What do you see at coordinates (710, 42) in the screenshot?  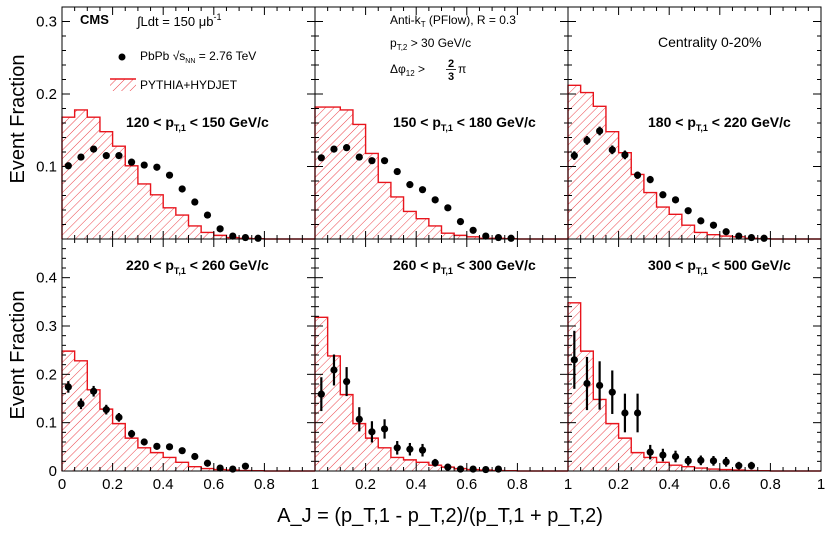 I see `centrality-label: Centrality 0-20%` at bounding box center [710, 42].